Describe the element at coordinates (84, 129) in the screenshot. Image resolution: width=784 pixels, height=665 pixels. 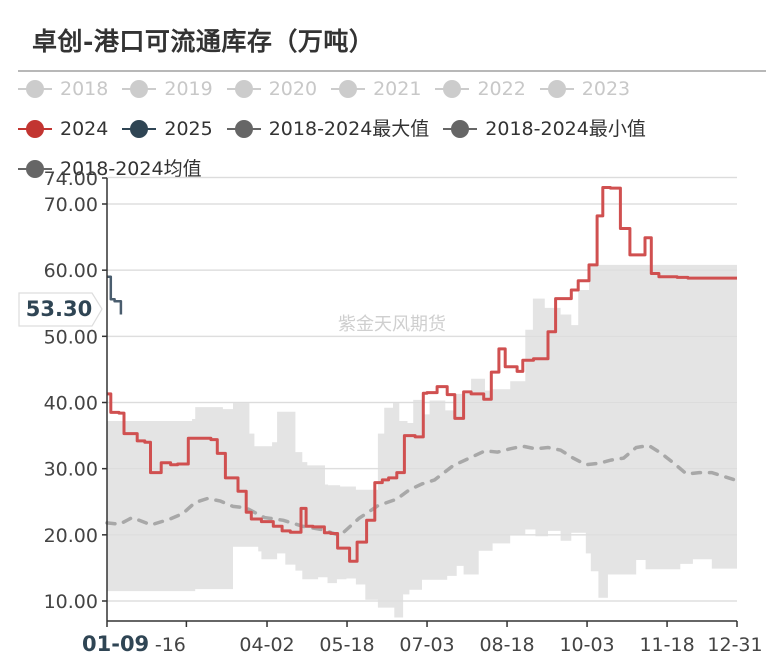
I see `legend-label: 2024` at that location.